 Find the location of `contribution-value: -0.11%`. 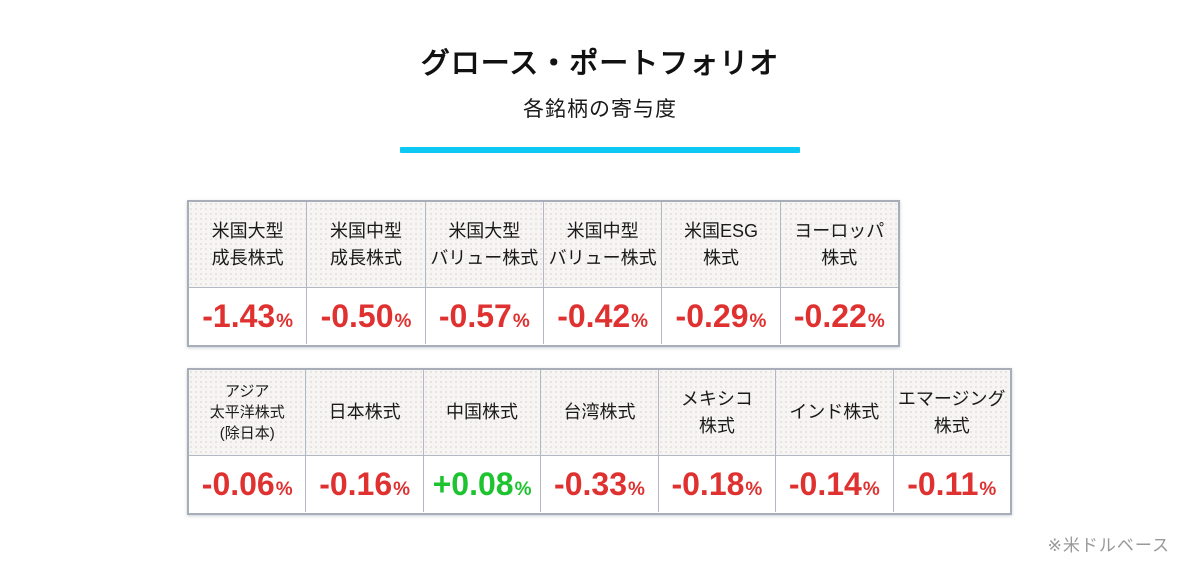

contribution-value: -0.11% is located at coordinates (952, 483).